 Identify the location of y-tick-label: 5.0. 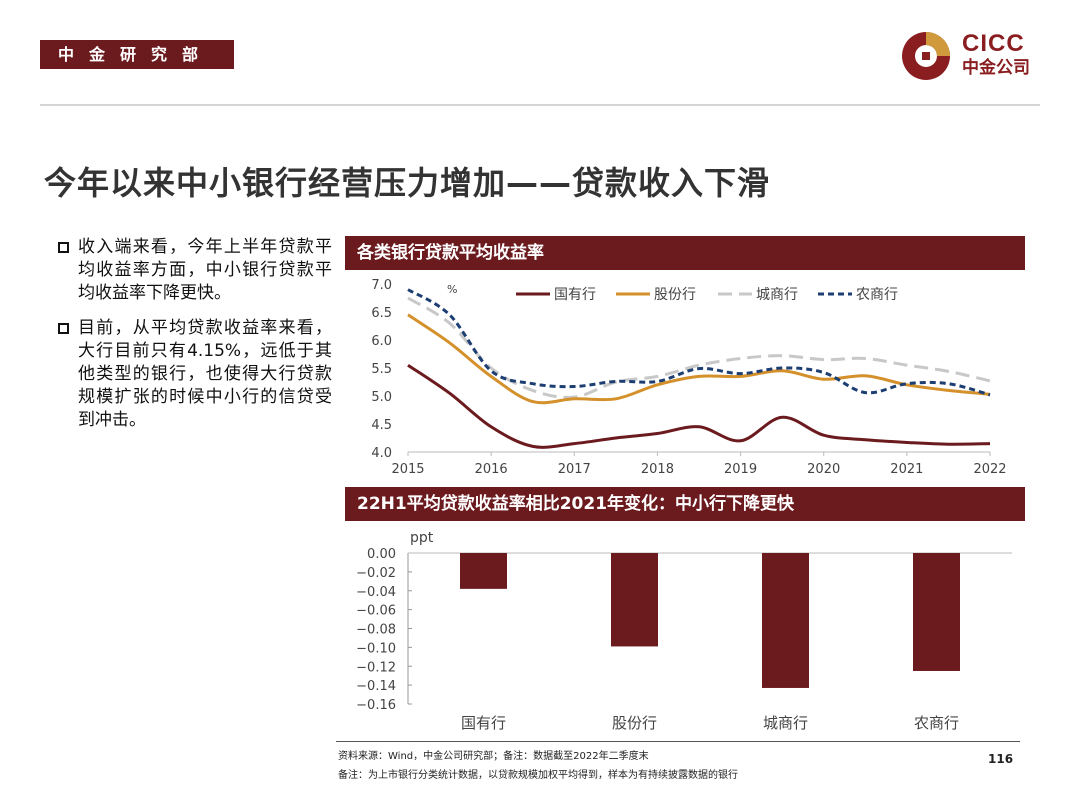
(381, 397).